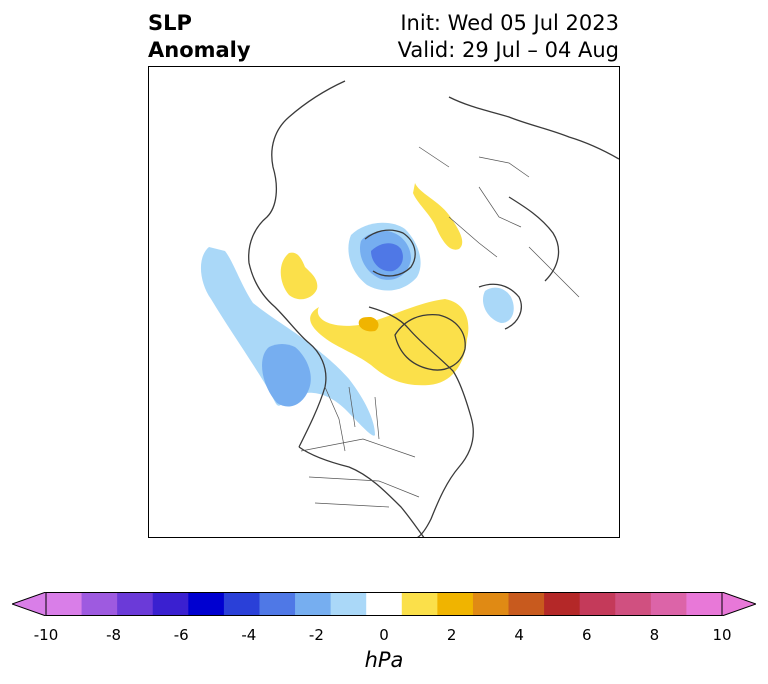  What do you see at coordinates (299, 276) in the screenshot?
I see `anomaly-positive-alaska` at bounding box center [299, 276].